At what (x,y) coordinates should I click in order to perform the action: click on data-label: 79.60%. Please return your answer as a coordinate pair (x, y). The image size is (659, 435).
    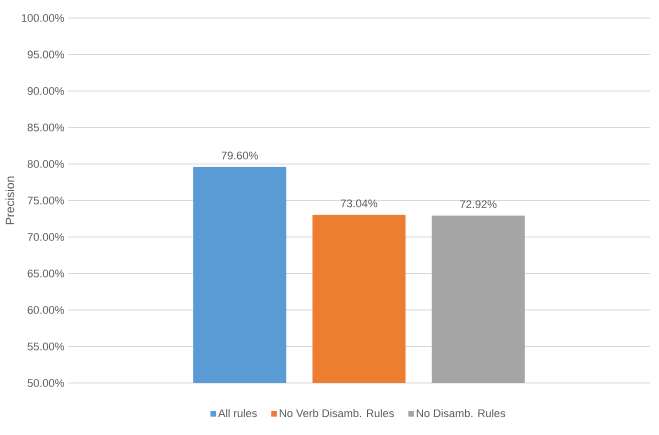
    Looking at the image, I should click on (240, 156).